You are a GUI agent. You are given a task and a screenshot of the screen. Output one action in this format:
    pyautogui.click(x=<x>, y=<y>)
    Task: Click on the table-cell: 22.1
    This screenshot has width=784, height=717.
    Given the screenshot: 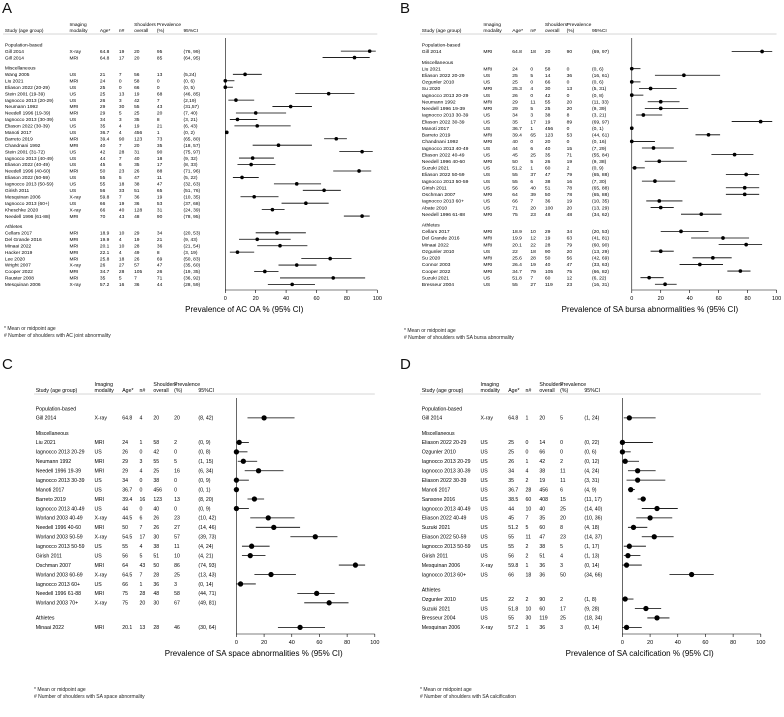 What is the action you would take?
    pyautogui.click(x=105, y=253)
    